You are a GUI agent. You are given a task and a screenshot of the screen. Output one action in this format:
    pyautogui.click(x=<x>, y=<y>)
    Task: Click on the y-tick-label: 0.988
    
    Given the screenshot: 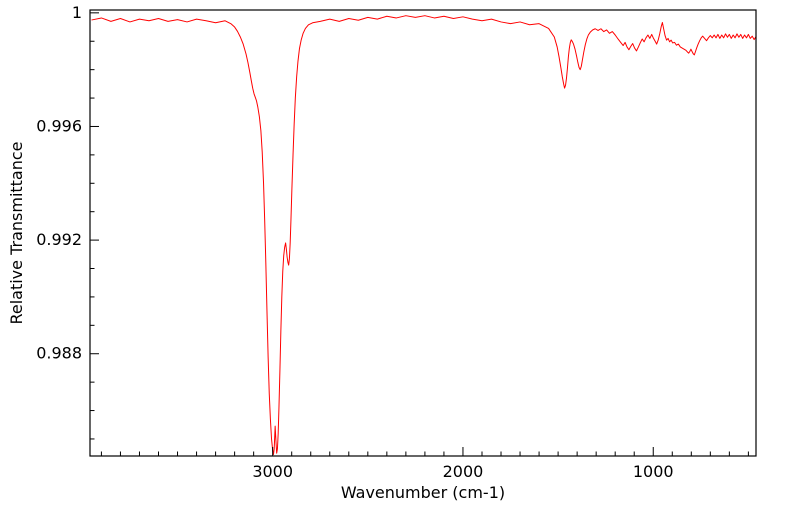 What is the action you would take?
    pyautogui.click(x=59, y=353)
    